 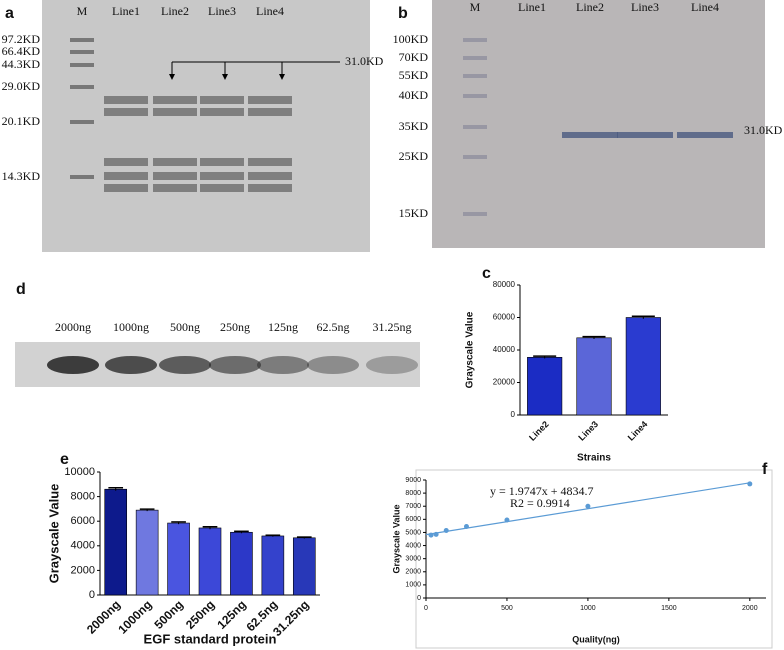 I want to click on marker-label: 15KD, so click(x=414, y=213).